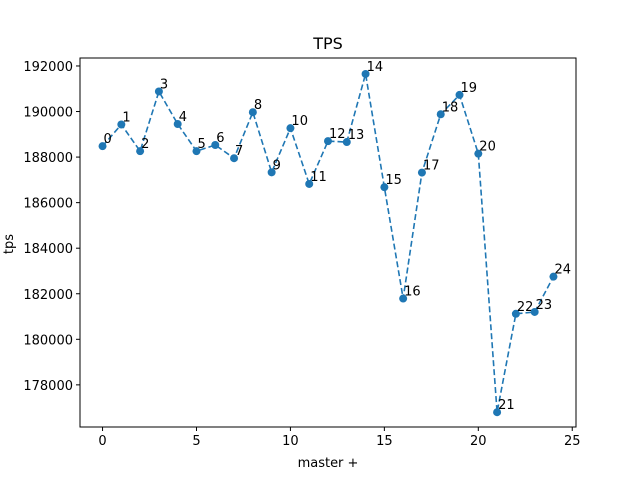  What do you see at coordinates (48, 113) in the screenshot?
I see `y-tick-label: 190000` at bounding box center [48, 113].